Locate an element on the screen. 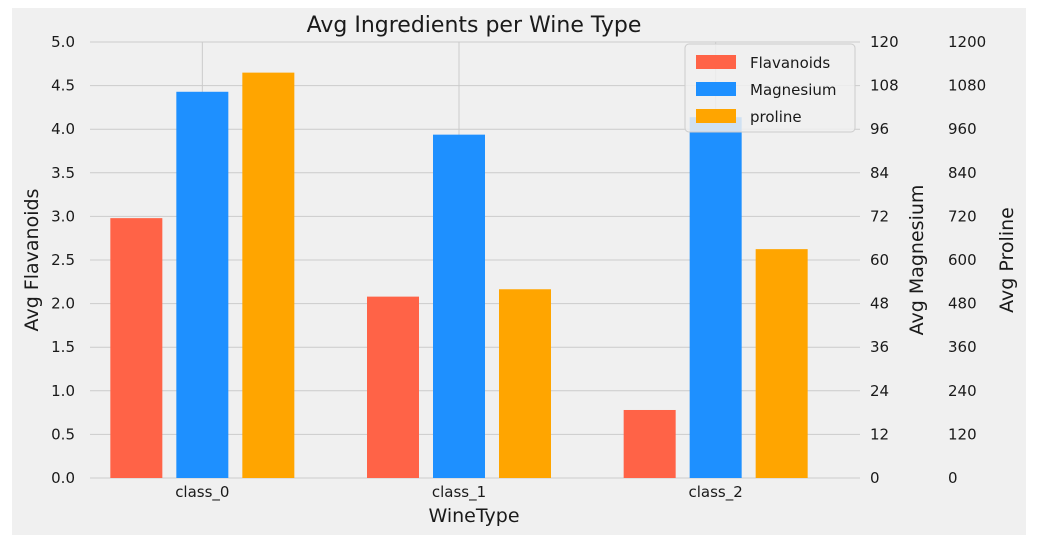  left-tick-label: 1.5 is located at coordinates (63, 347).